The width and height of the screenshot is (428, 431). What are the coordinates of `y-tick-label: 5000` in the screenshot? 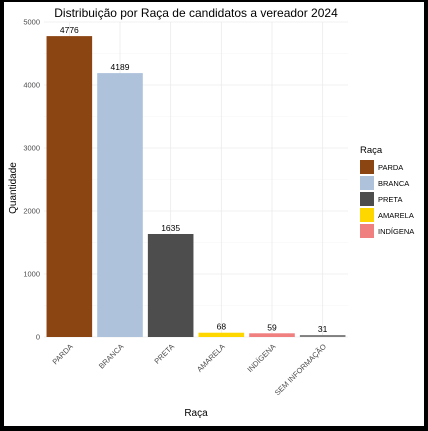 It's located at (31, 22).